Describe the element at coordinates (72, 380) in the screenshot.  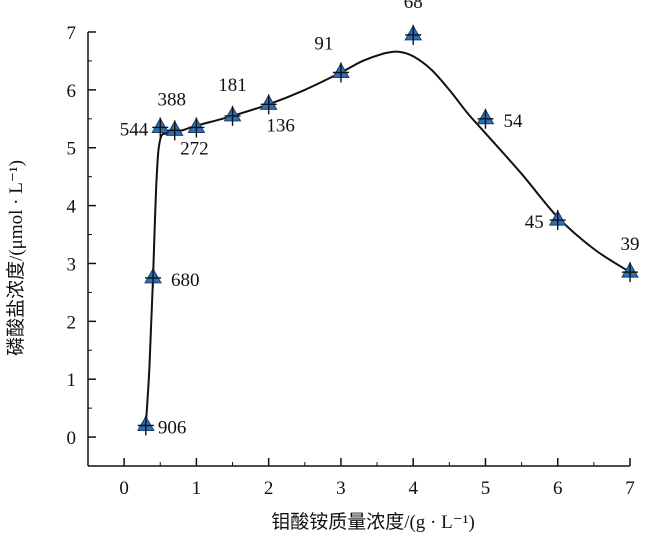
I see `y-tick-label: 1` at that location.